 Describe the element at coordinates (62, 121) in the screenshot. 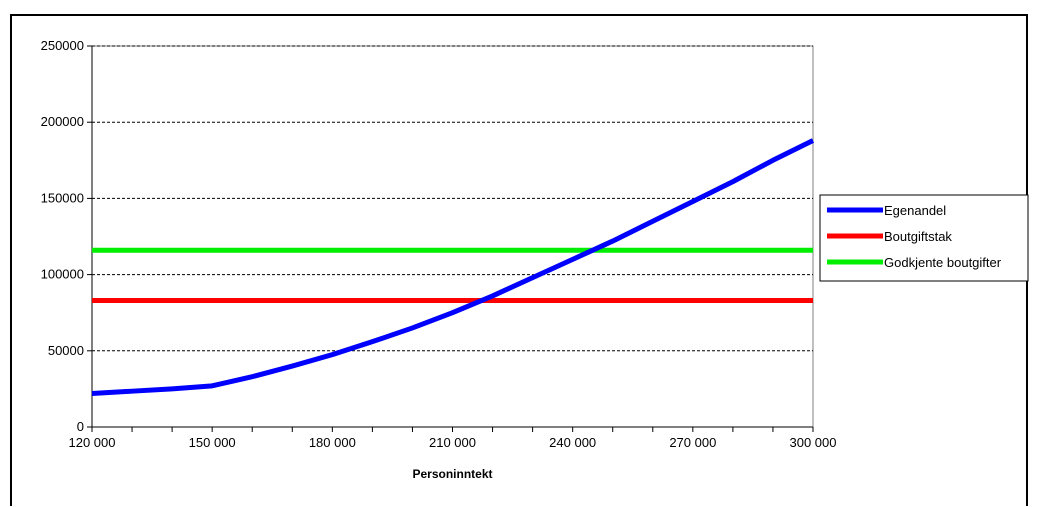

I see `y-tick-label: 200000` at that location.